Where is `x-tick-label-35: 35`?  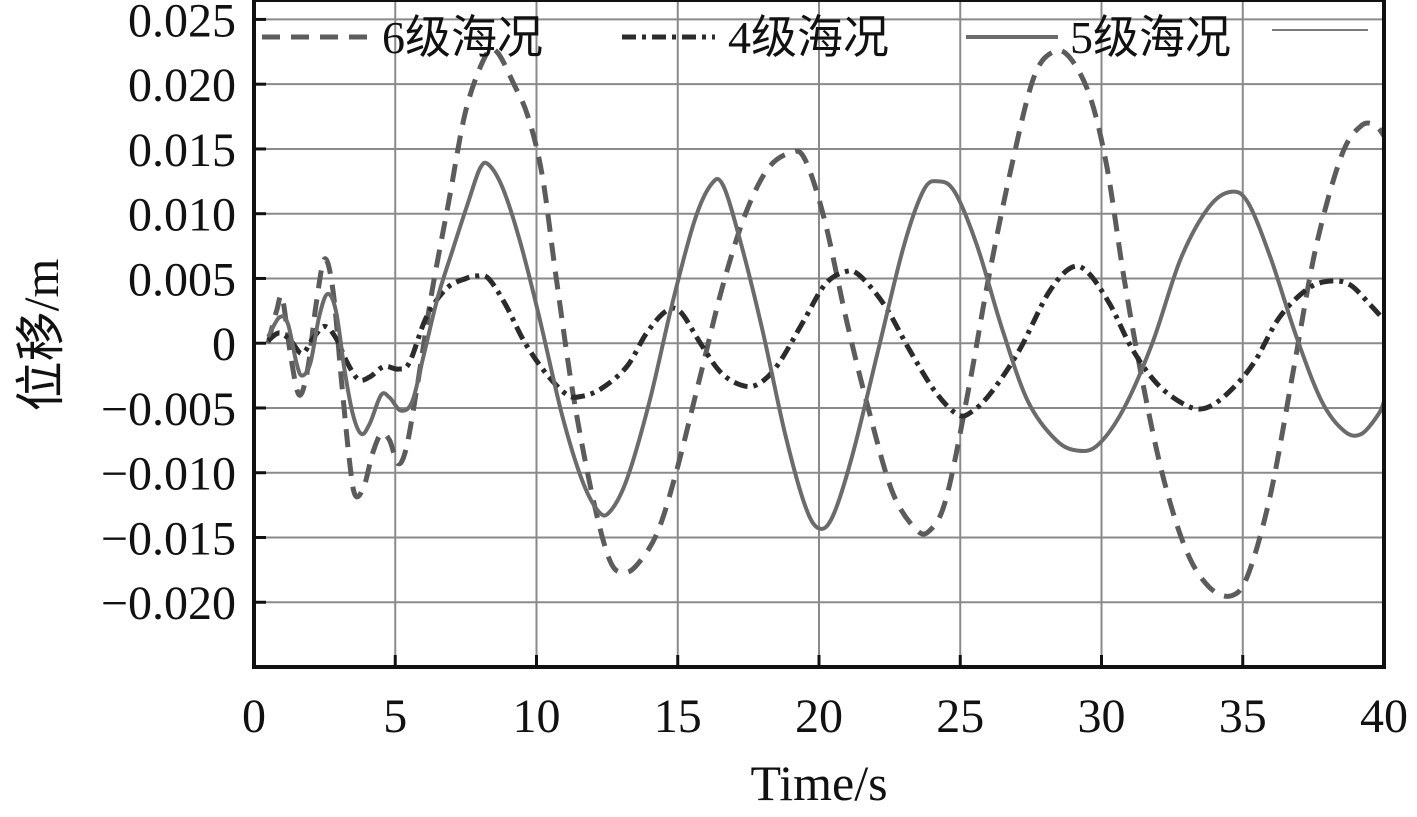
x-tick-label-35: 35 is located at coordinates (1243, 716).